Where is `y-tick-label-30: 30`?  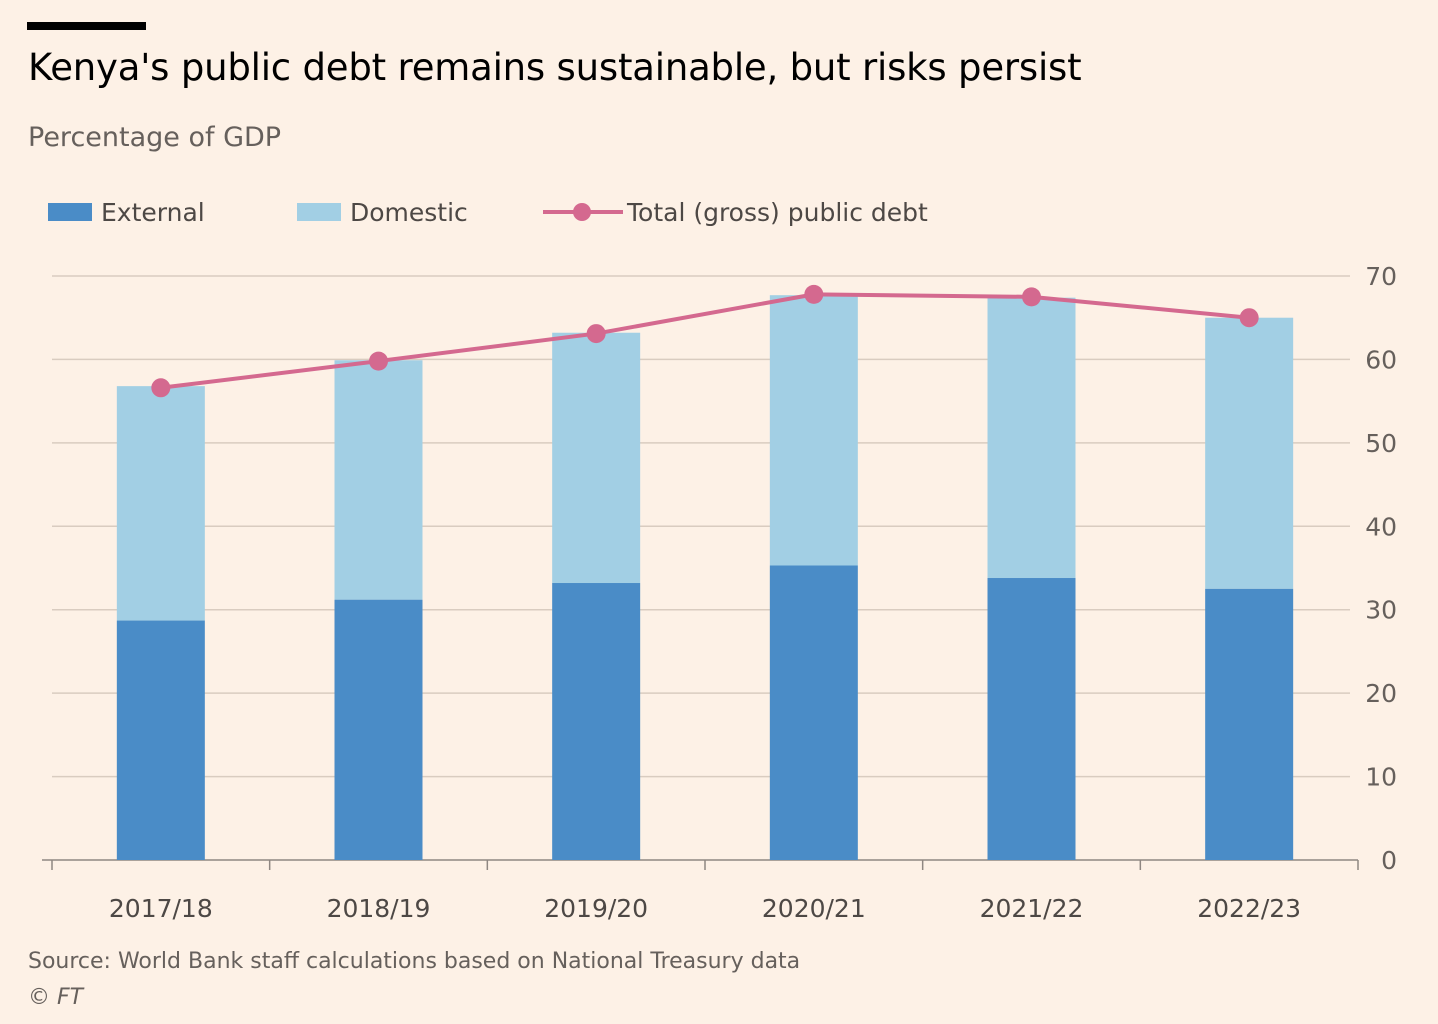 y-tick-label-30: 30 is located at coordinates (1381, 610).